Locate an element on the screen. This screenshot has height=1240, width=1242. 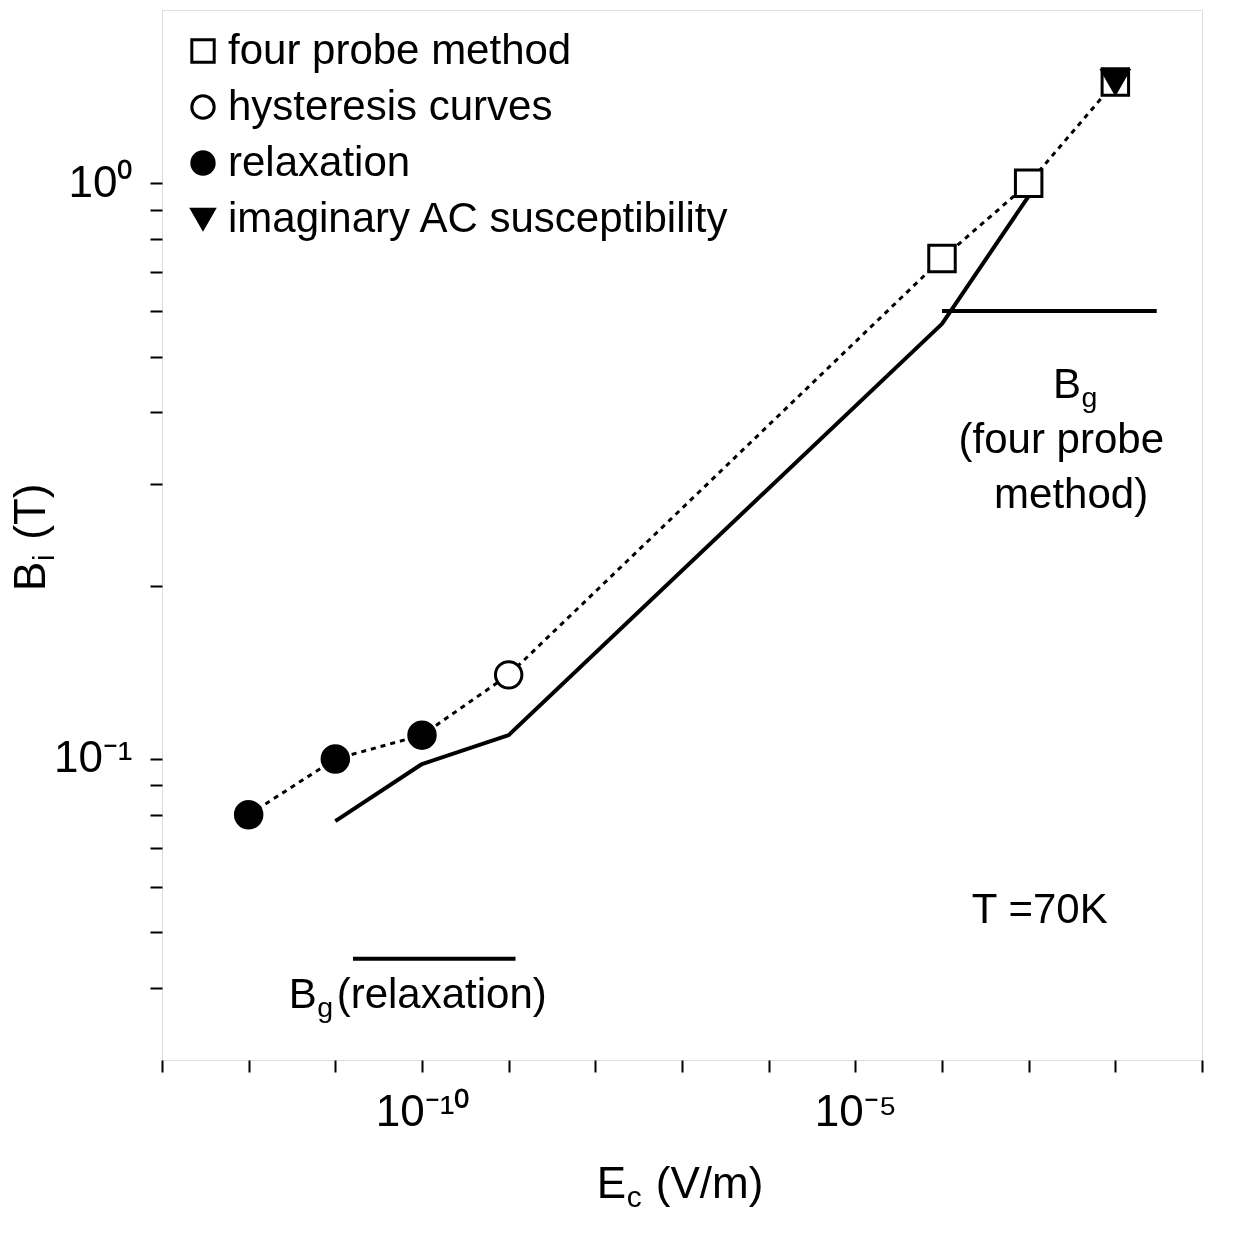
y-axis-title: Bi (T) is located at coordinates (33, 537).